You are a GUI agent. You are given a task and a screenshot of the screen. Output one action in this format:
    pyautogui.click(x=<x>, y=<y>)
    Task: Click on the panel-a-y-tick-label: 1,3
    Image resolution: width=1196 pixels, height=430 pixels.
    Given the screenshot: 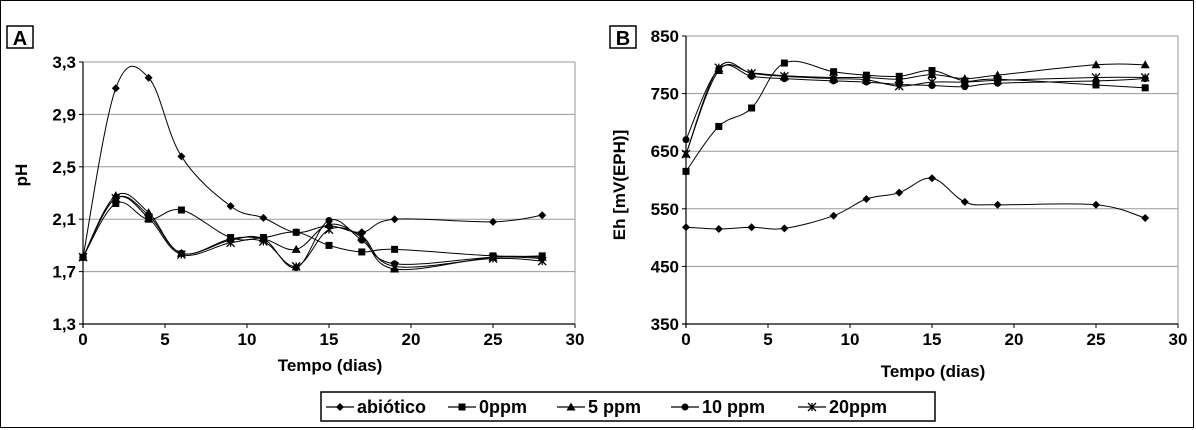 What is the action you would take?
    pyautogui.click(x=64, y=324)
    